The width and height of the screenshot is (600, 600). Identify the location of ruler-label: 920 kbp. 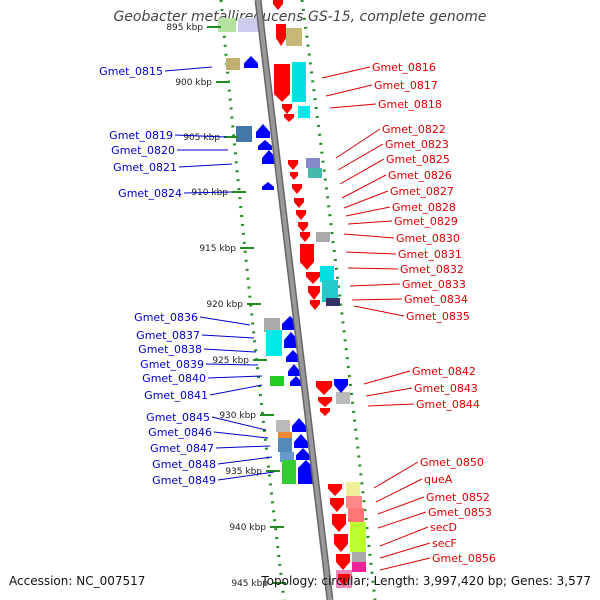
(224, 305).